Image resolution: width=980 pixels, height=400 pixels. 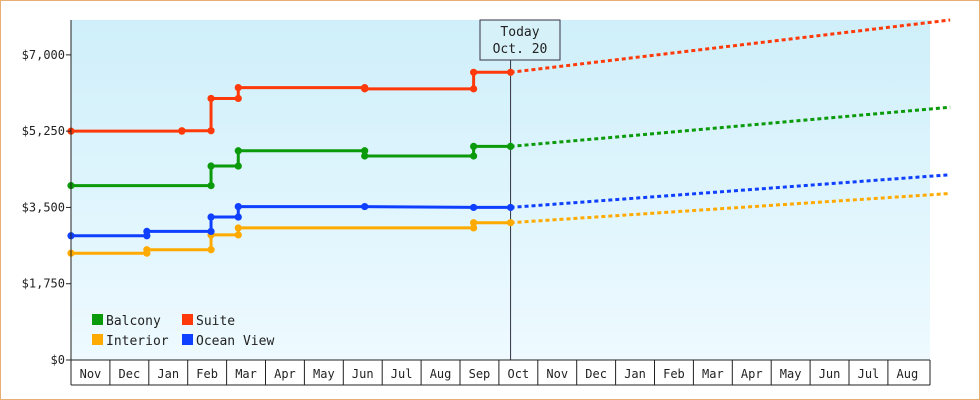 What do you see at coordinates (43, 207) in the screenshot?
I see `y-tick-label: $3,500` at bounding box center [43, 207].